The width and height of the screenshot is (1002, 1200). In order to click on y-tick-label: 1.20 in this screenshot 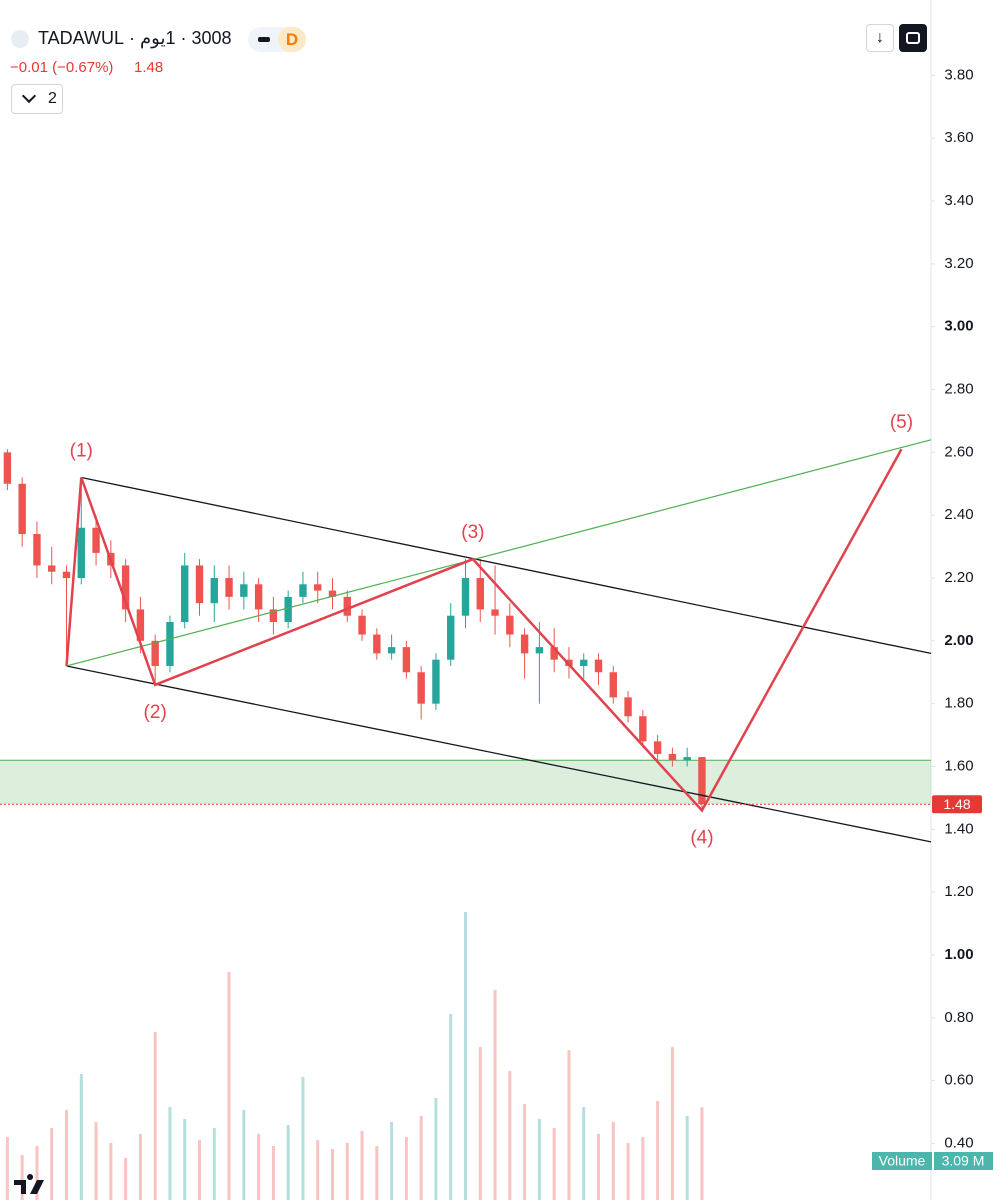, I will do `click(958, 891)`.